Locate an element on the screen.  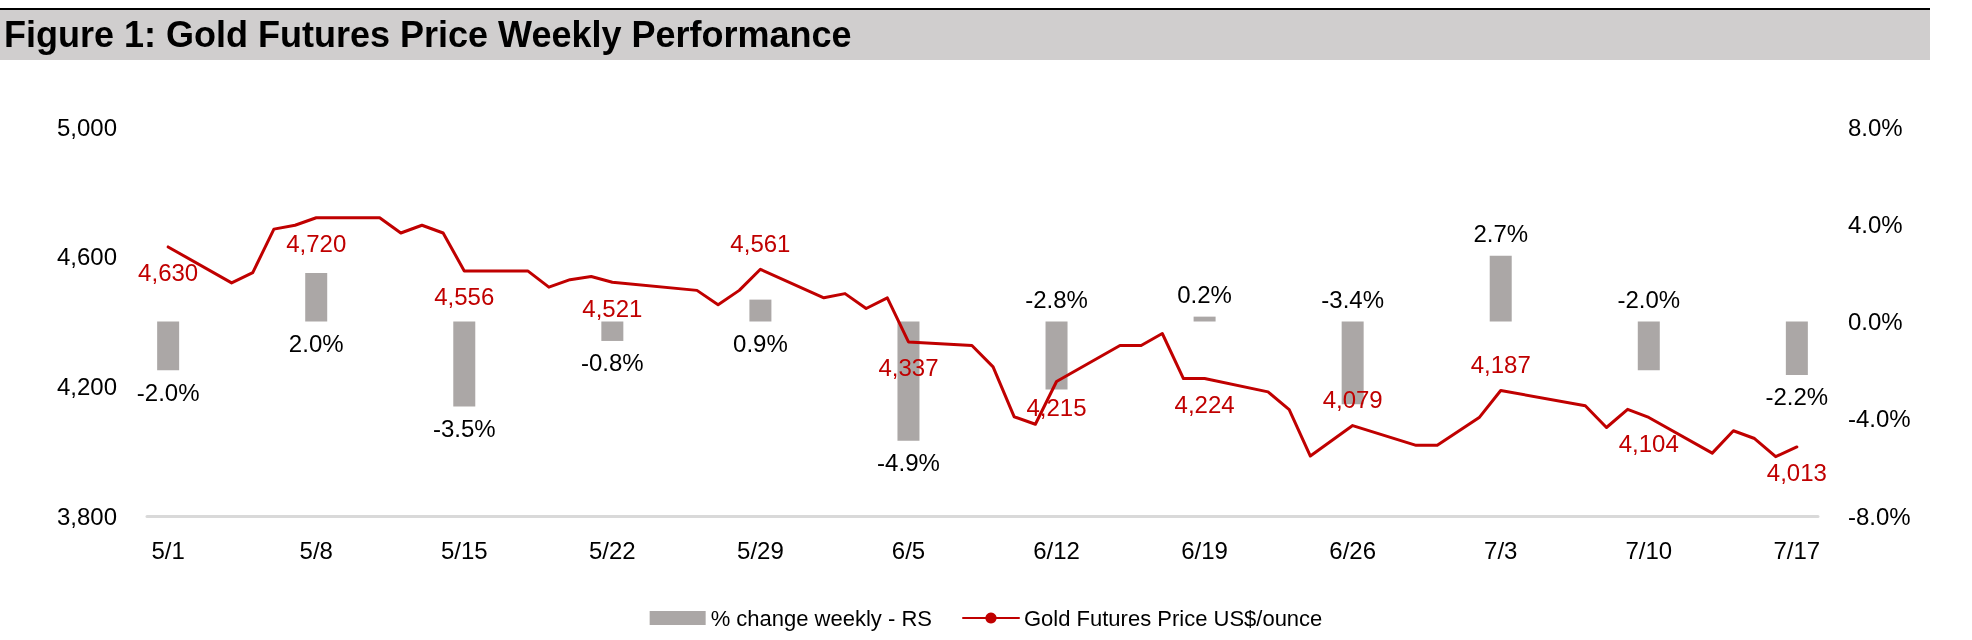
x-tick-label: 5/15 is located at coordinates (464, 550).